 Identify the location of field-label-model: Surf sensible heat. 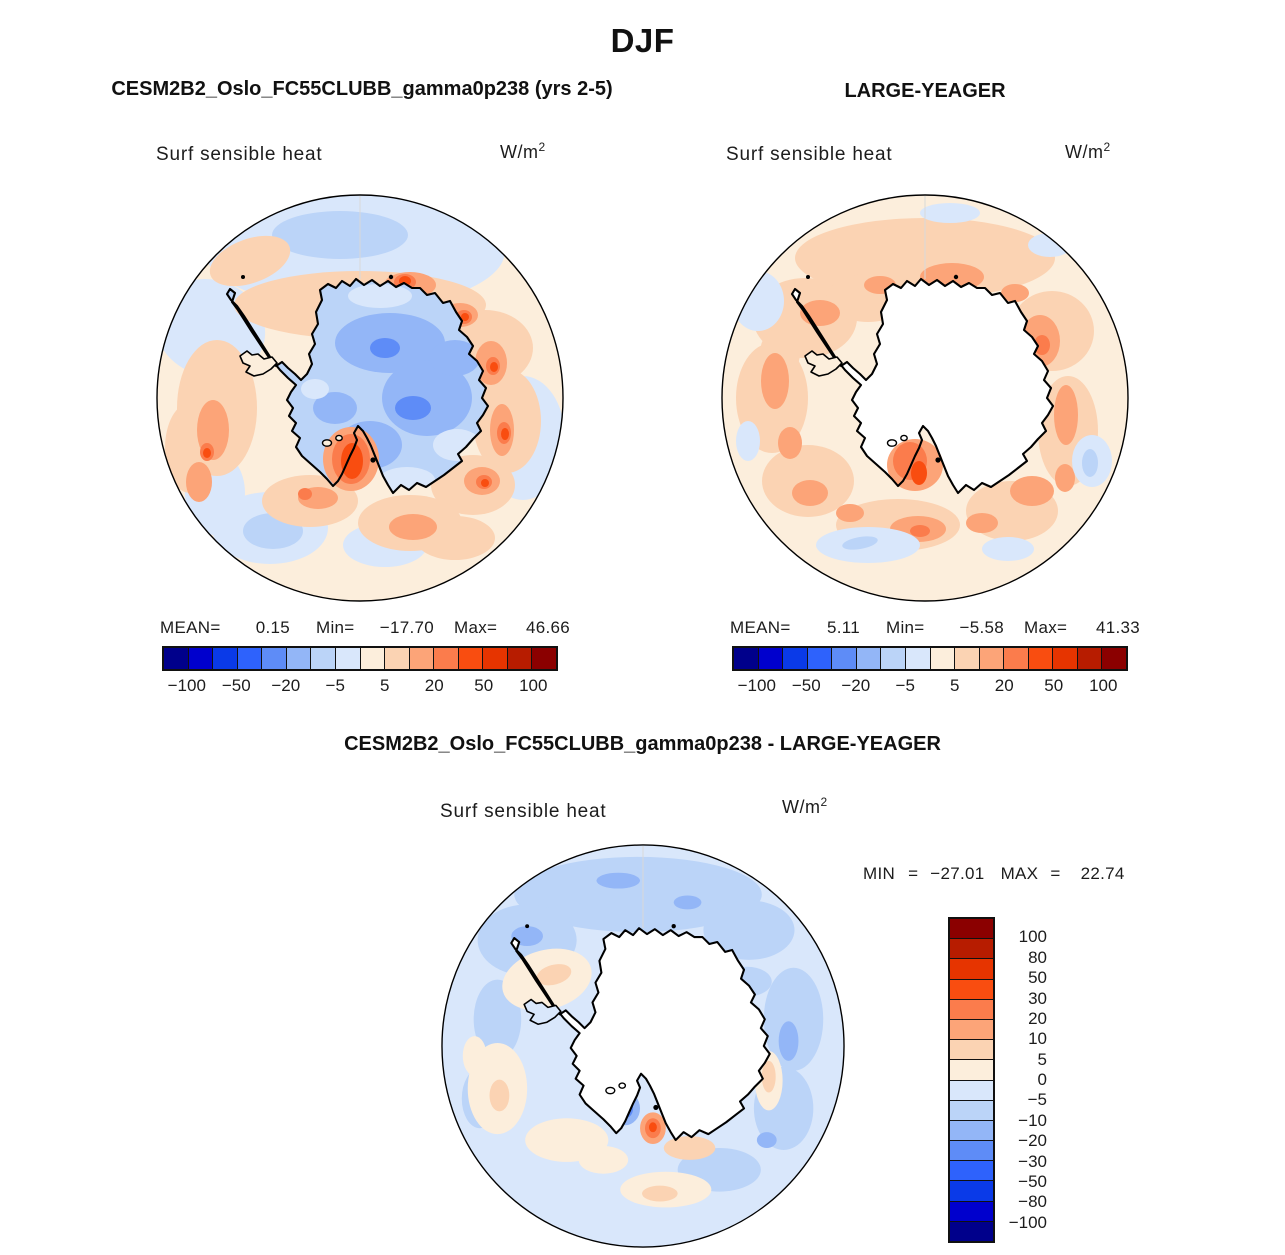
(239, 154).